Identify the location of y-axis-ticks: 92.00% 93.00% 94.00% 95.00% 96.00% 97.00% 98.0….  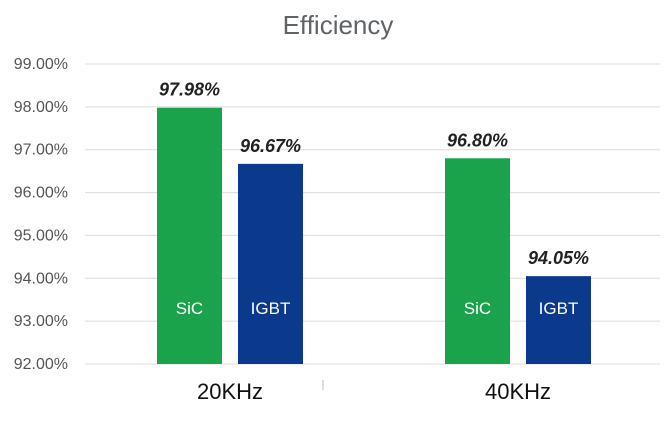
(41, 214).